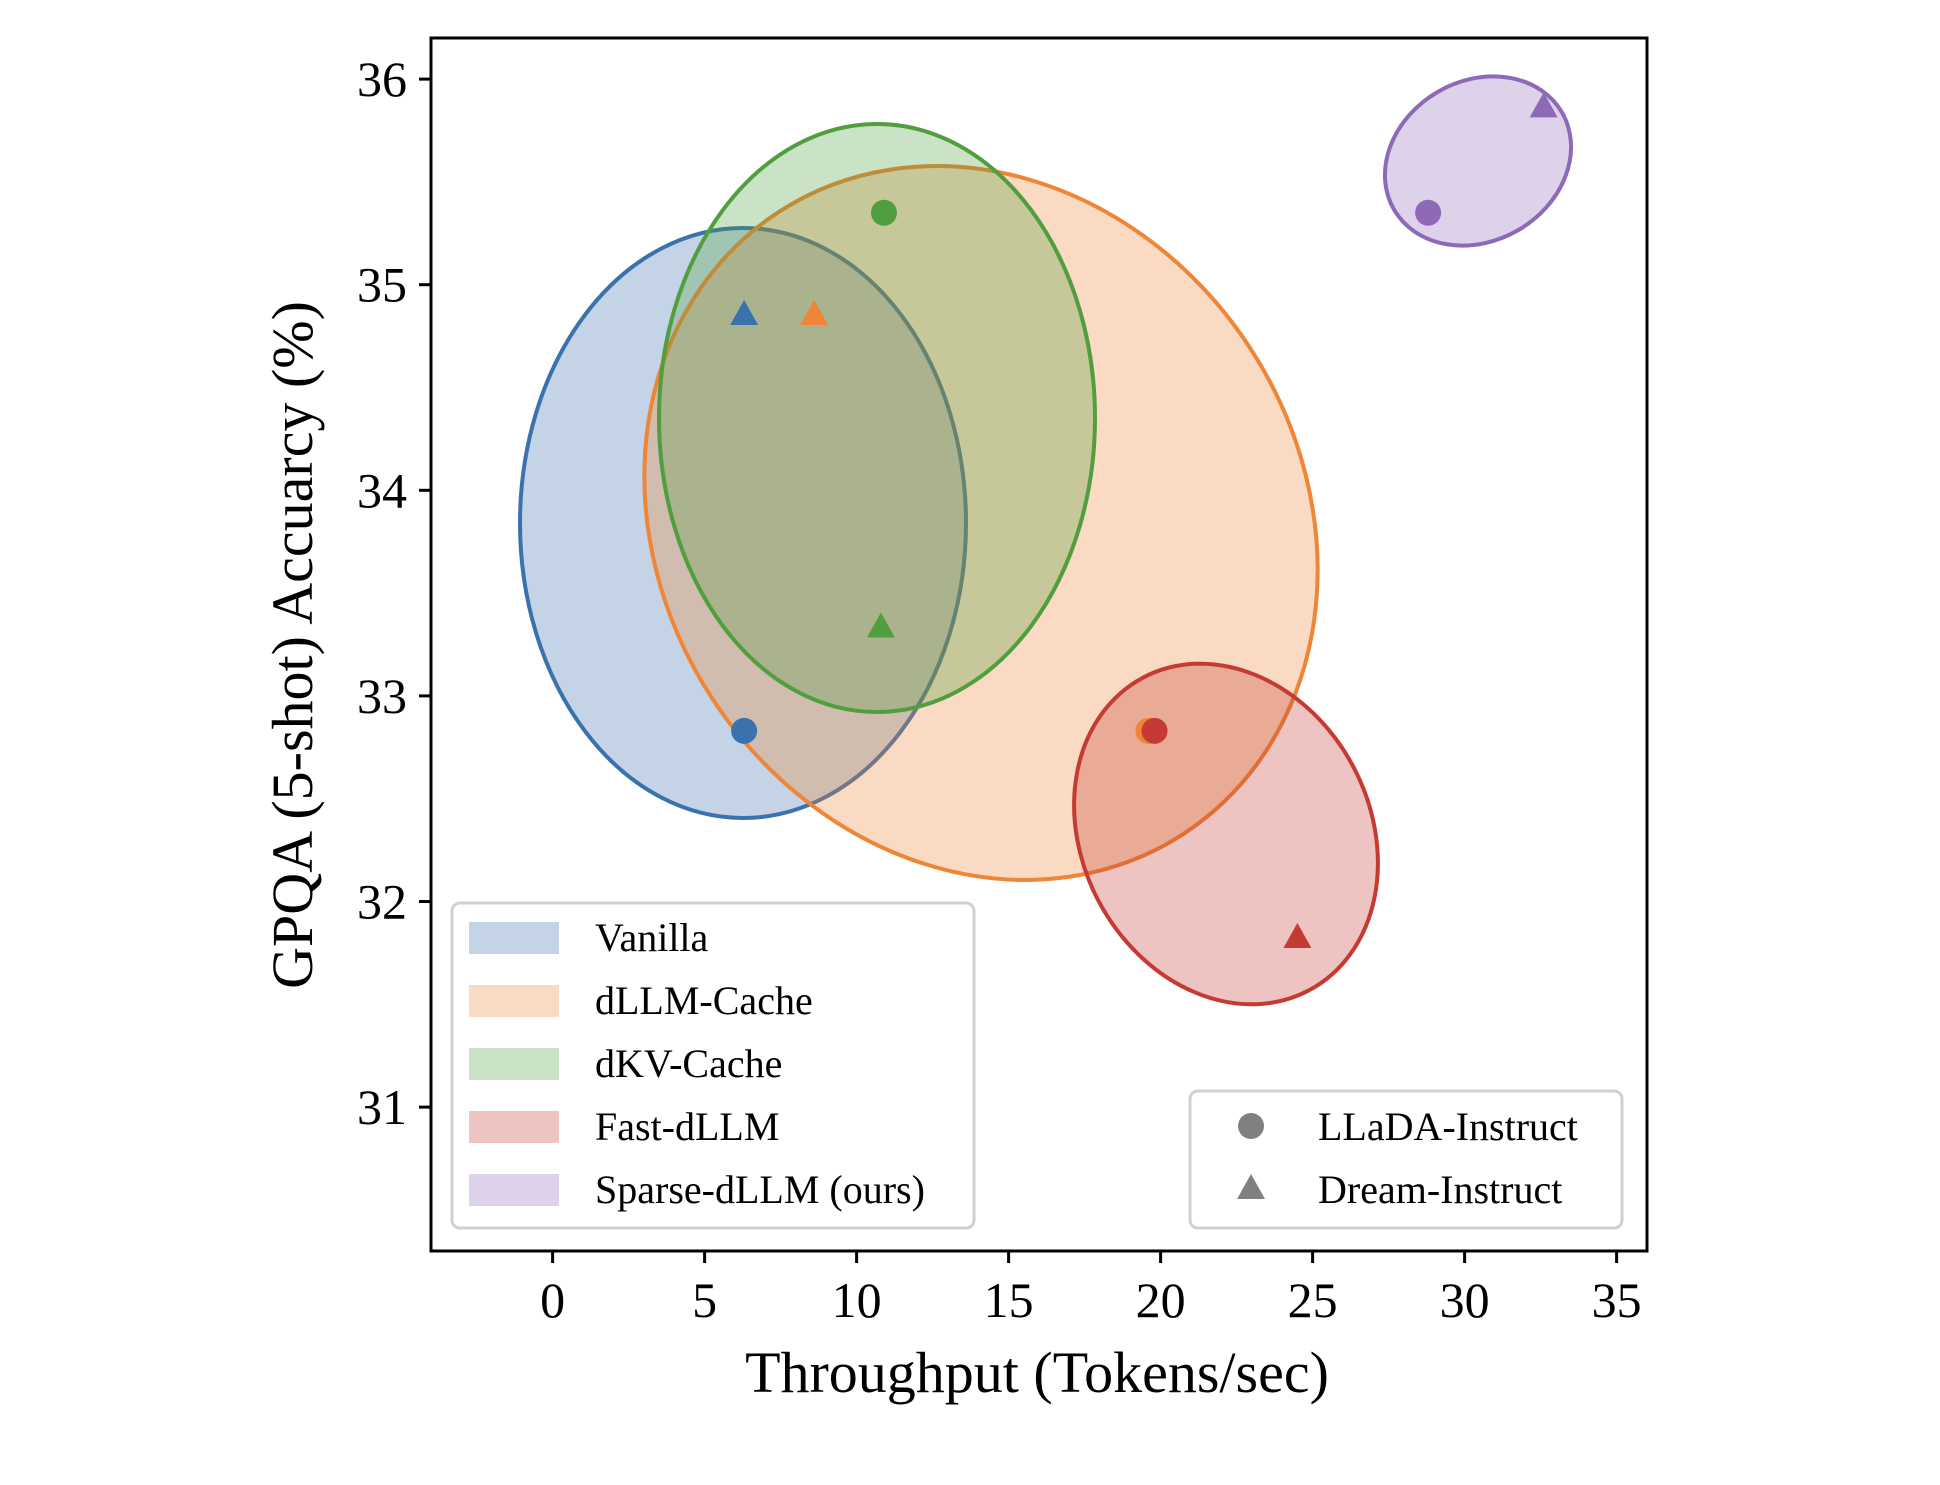  What do you see at coordinates (382, 1107) in the screenshot?
I see `y-tick-label: 31` at bounding box center [382, 1107].